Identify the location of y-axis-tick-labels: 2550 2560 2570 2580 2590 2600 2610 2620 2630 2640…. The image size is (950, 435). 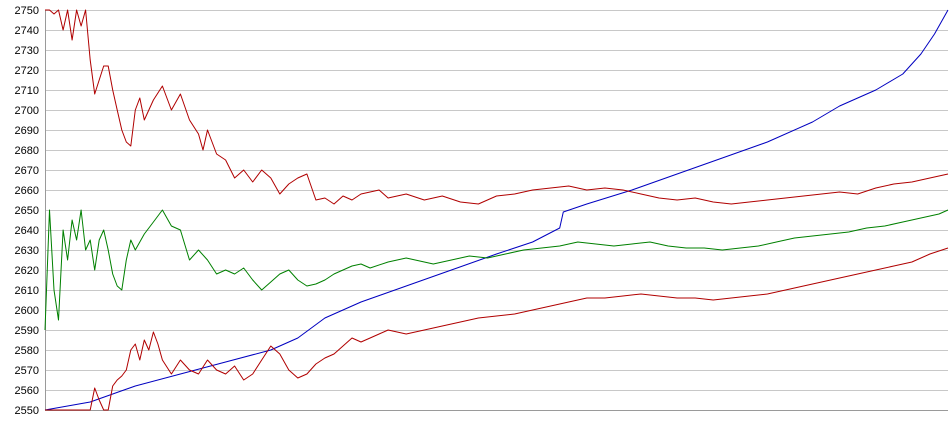
(27, 211).